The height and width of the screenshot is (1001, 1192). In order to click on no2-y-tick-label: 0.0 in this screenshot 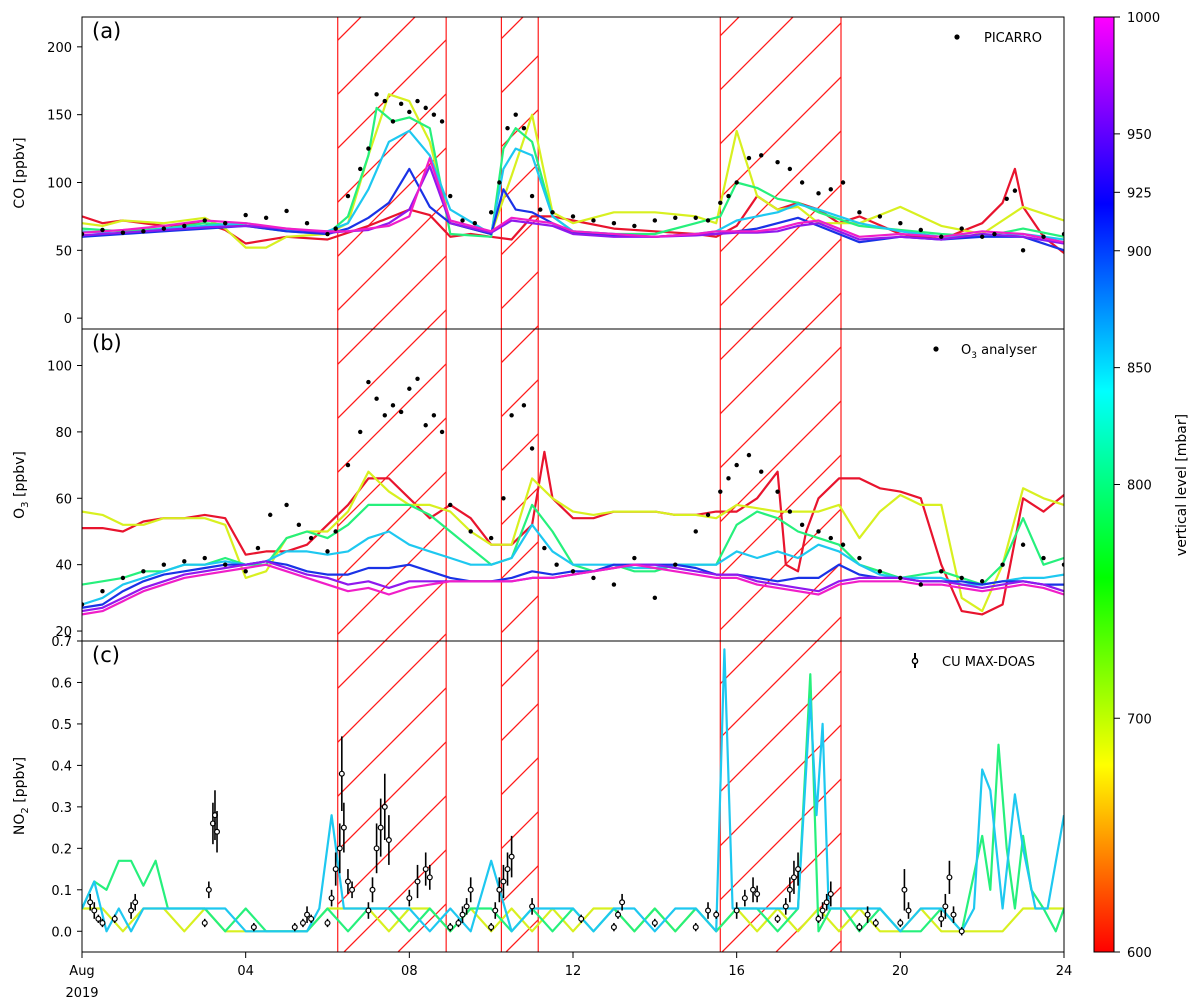, I will do `click(61, 932)`.